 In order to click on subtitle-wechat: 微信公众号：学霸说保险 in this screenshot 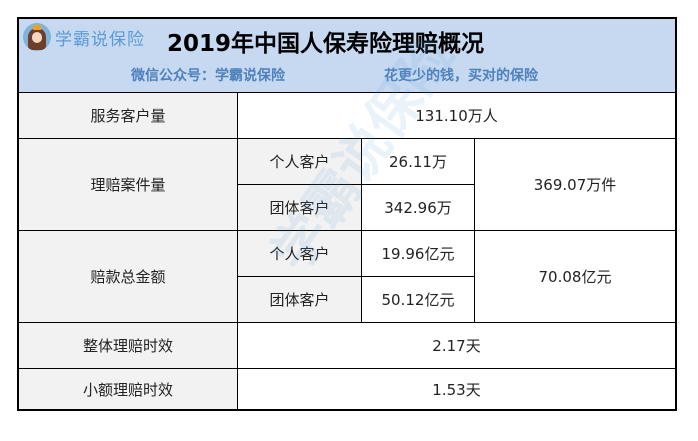, I will do `click(208, 76)`.